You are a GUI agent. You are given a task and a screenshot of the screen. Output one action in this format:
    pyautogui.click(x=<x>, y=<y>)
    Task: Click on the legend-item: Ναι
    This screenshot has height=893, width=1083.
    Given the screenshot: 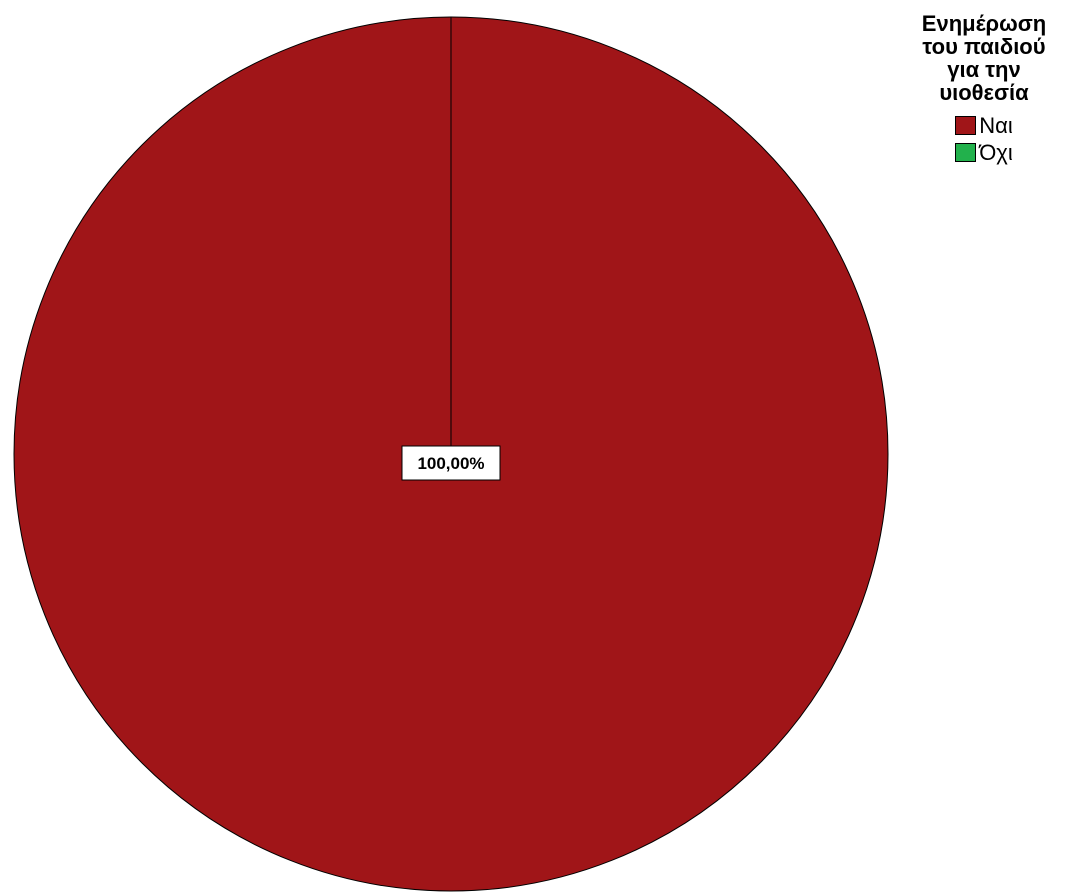 What is the action you would take?
    pyautogui.click(x=984, y=125)
    